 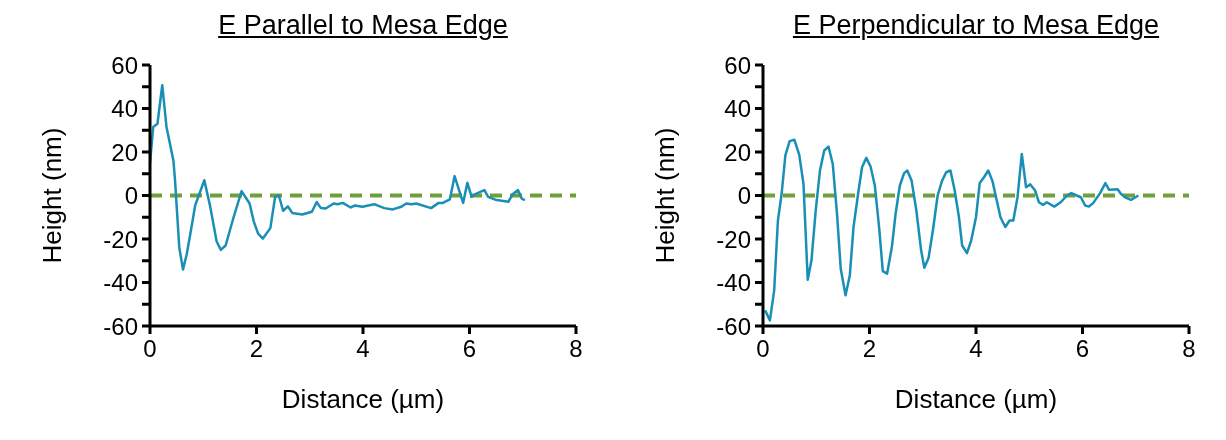 I want to click on chart-title: E Perpendicular to Mesa Edge, so click(x=976, y=25).